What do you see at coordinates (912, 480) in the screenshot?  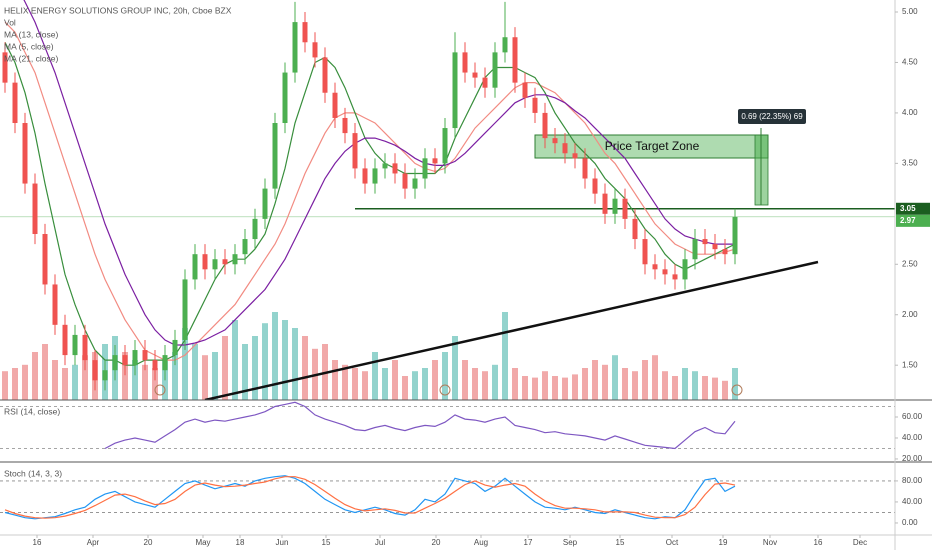 I see `y-tick-label: 80.00` at bounding box center [912, 480].